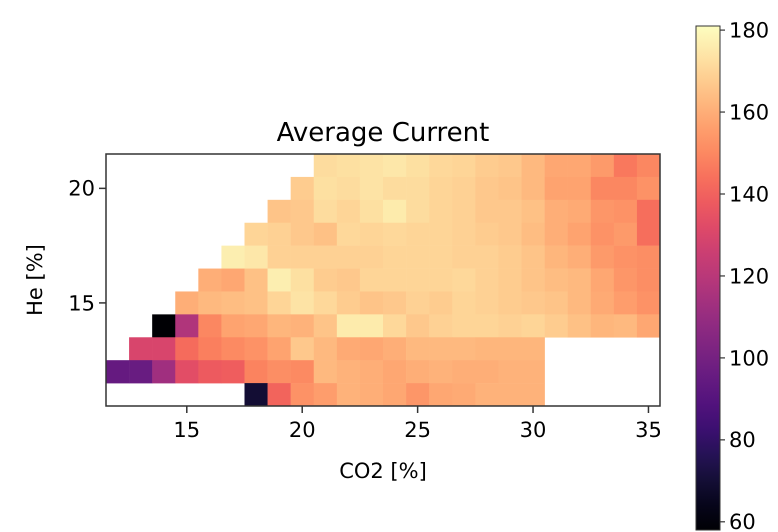 The image size is (778, 532). What do you see at coordinates (533, 430) in the screenshot?
I see `x-tick-label: 30` at bounding box center [533, 430].